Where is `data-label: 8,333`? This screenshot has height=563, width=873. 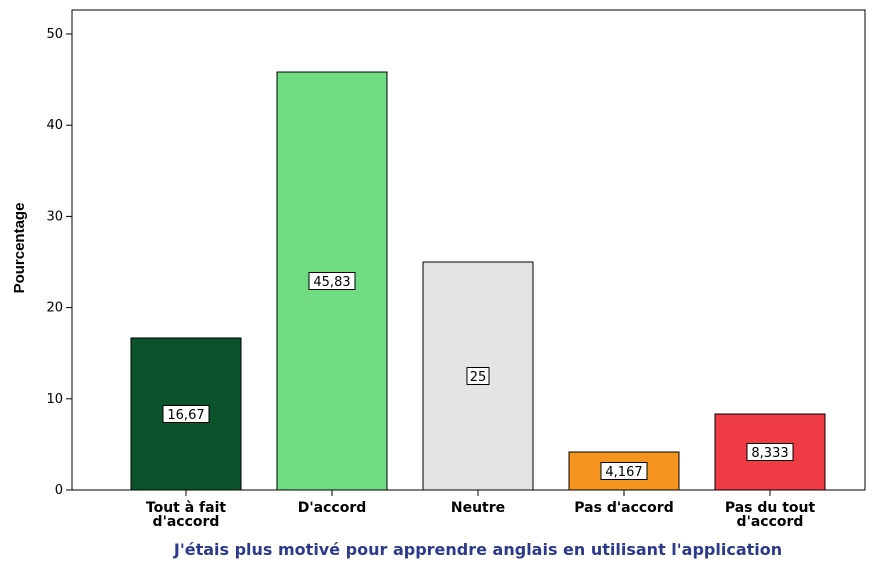 data-label: 8,333 is located at coordinates (769, 453).